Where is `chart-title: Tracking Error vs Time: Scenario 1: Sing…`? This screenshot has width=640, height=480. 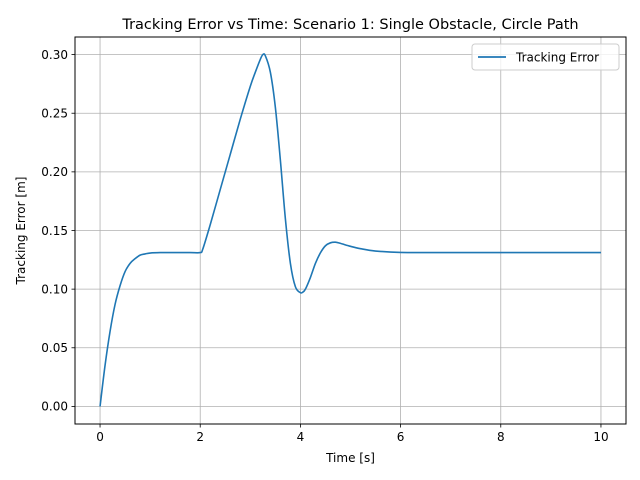 chart-title: Tracking Error vs Time: Scenario 1: Sing… is located at coordinates (349, 25).